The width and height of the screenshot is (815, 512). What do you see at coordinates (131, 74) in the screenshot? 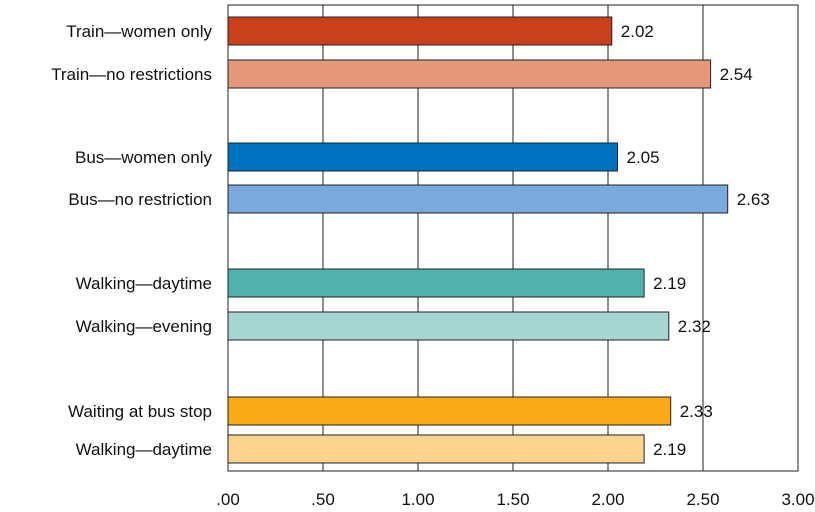
I see `category-label: Train—no restrictions` at bounding box center [131, 74].